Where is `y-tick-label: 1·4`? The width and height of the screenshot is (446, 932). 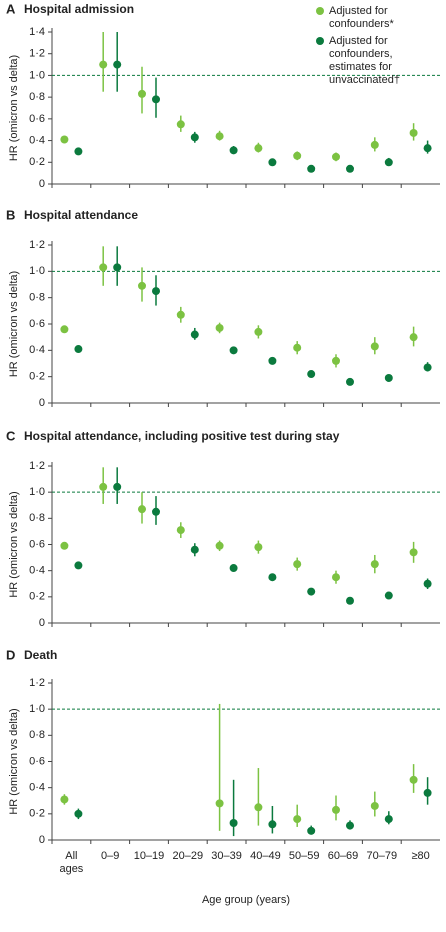
y-tick-label: 1·4 is located at coordinates (37, 32).